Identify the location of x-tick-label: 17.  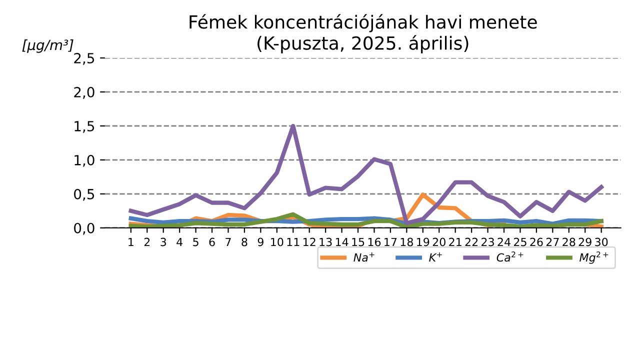
(390, 242).